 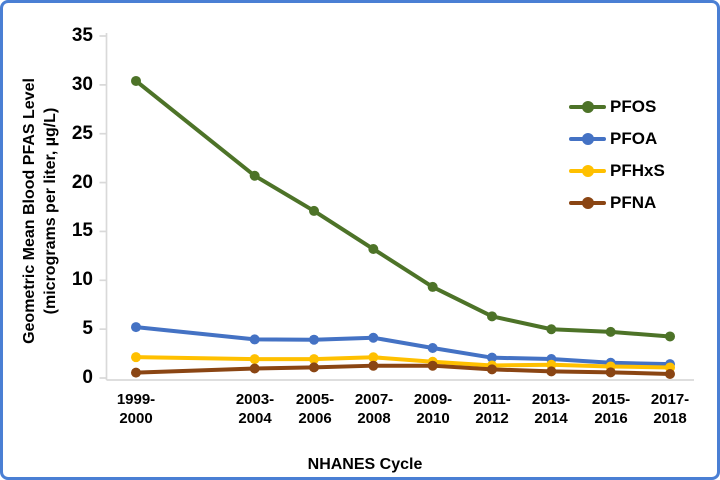 I want to click on legend-item-pfoa: PFOA, so click(x=617, y=139).